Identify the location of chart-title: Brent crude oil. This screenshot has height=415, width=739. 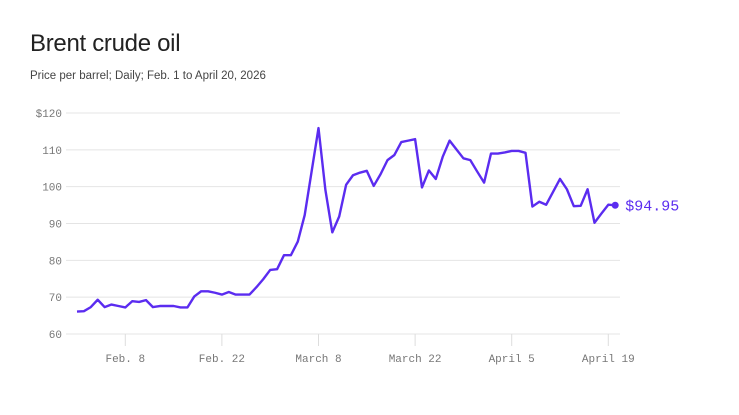
(105, 43).